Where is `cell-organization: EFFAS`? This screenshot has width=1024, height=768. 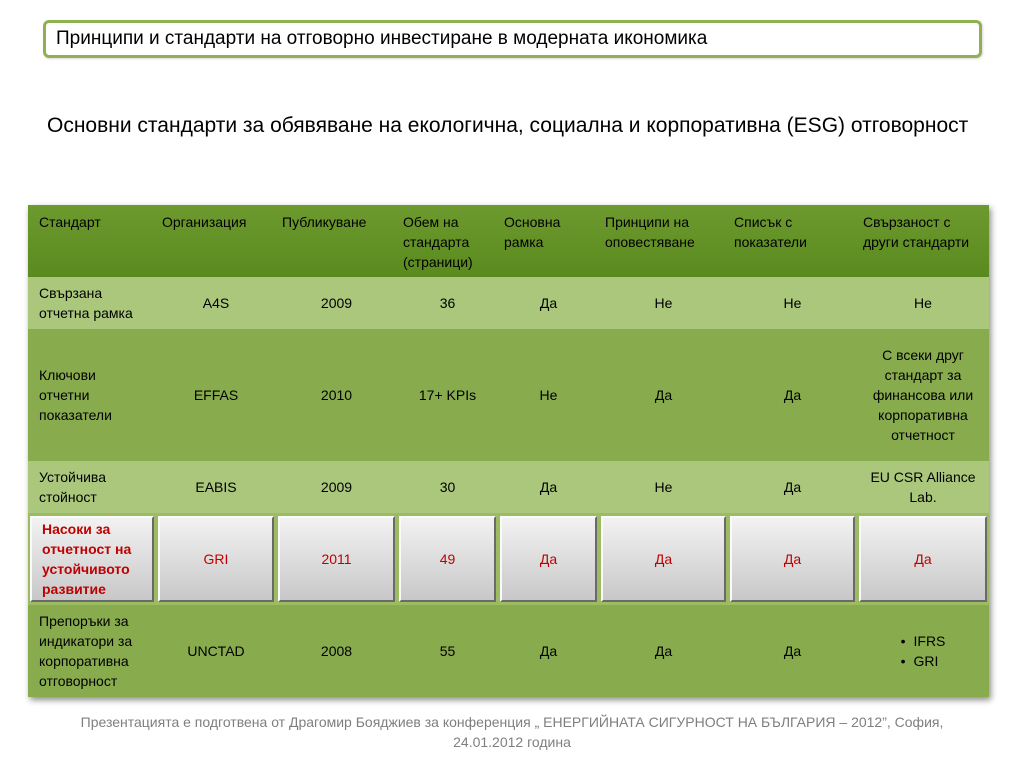 cell-organization: EFFAS is located at coordinates (216, 395).